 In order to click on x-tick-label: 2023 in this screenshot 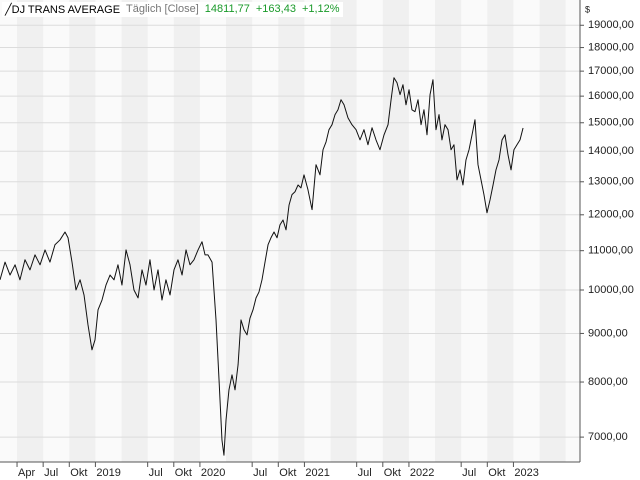, I will do `click(526, 473)`.